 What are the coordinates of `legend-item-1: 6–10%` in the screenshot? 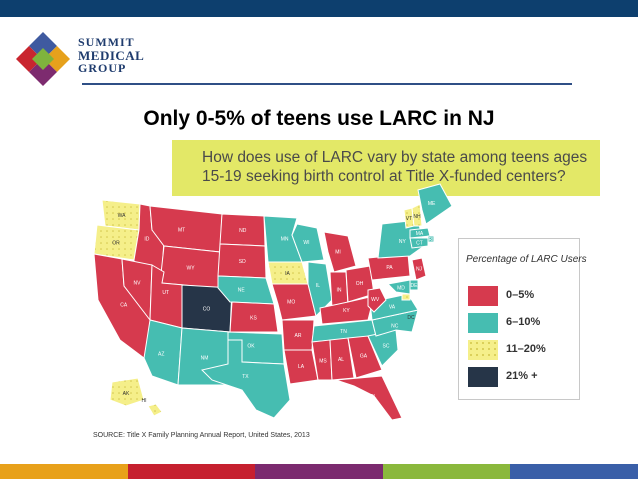 It's located at (523, 323).